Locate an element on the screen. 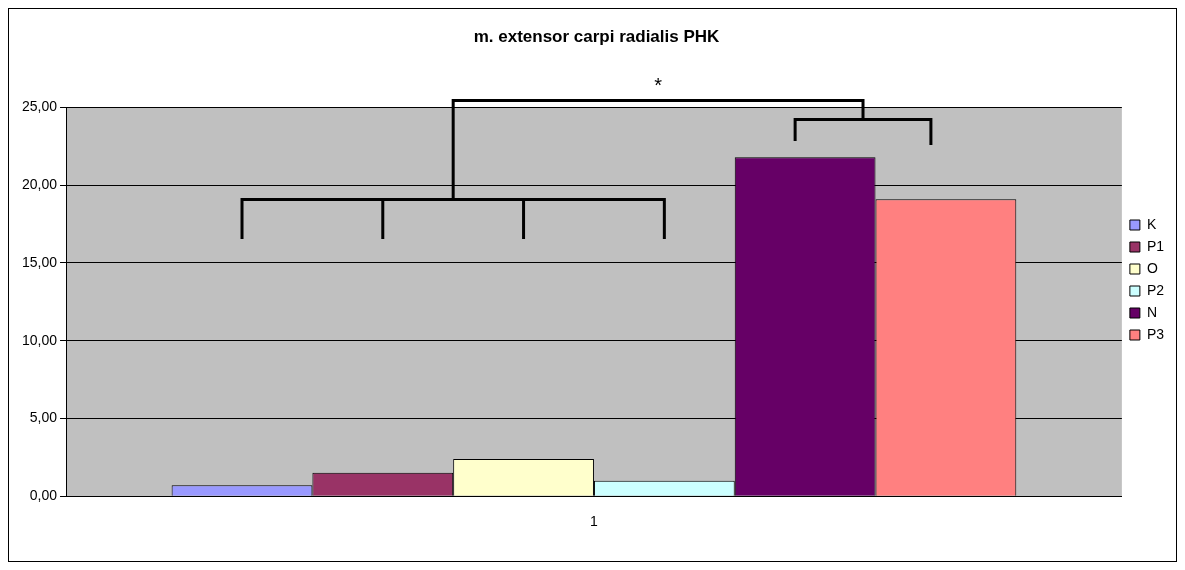 The image size is (1185, 570). y-tick-label: 0,00 is located at coordinates (43, 495).